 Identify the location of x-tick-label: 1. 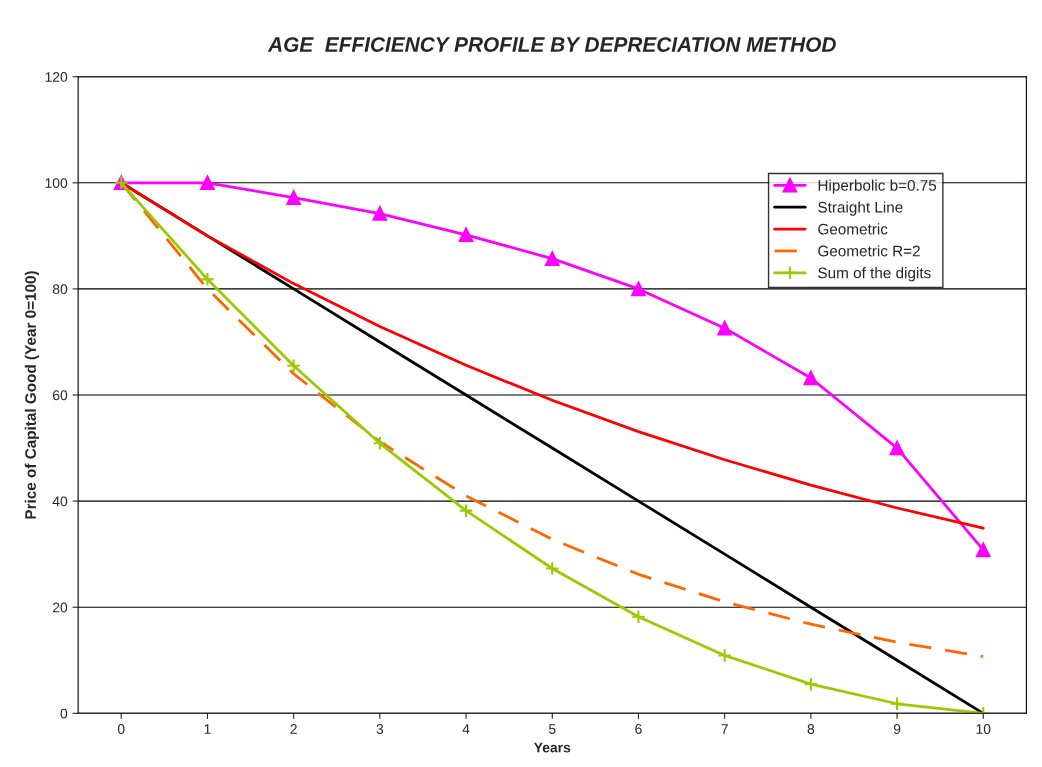
(207, 729).